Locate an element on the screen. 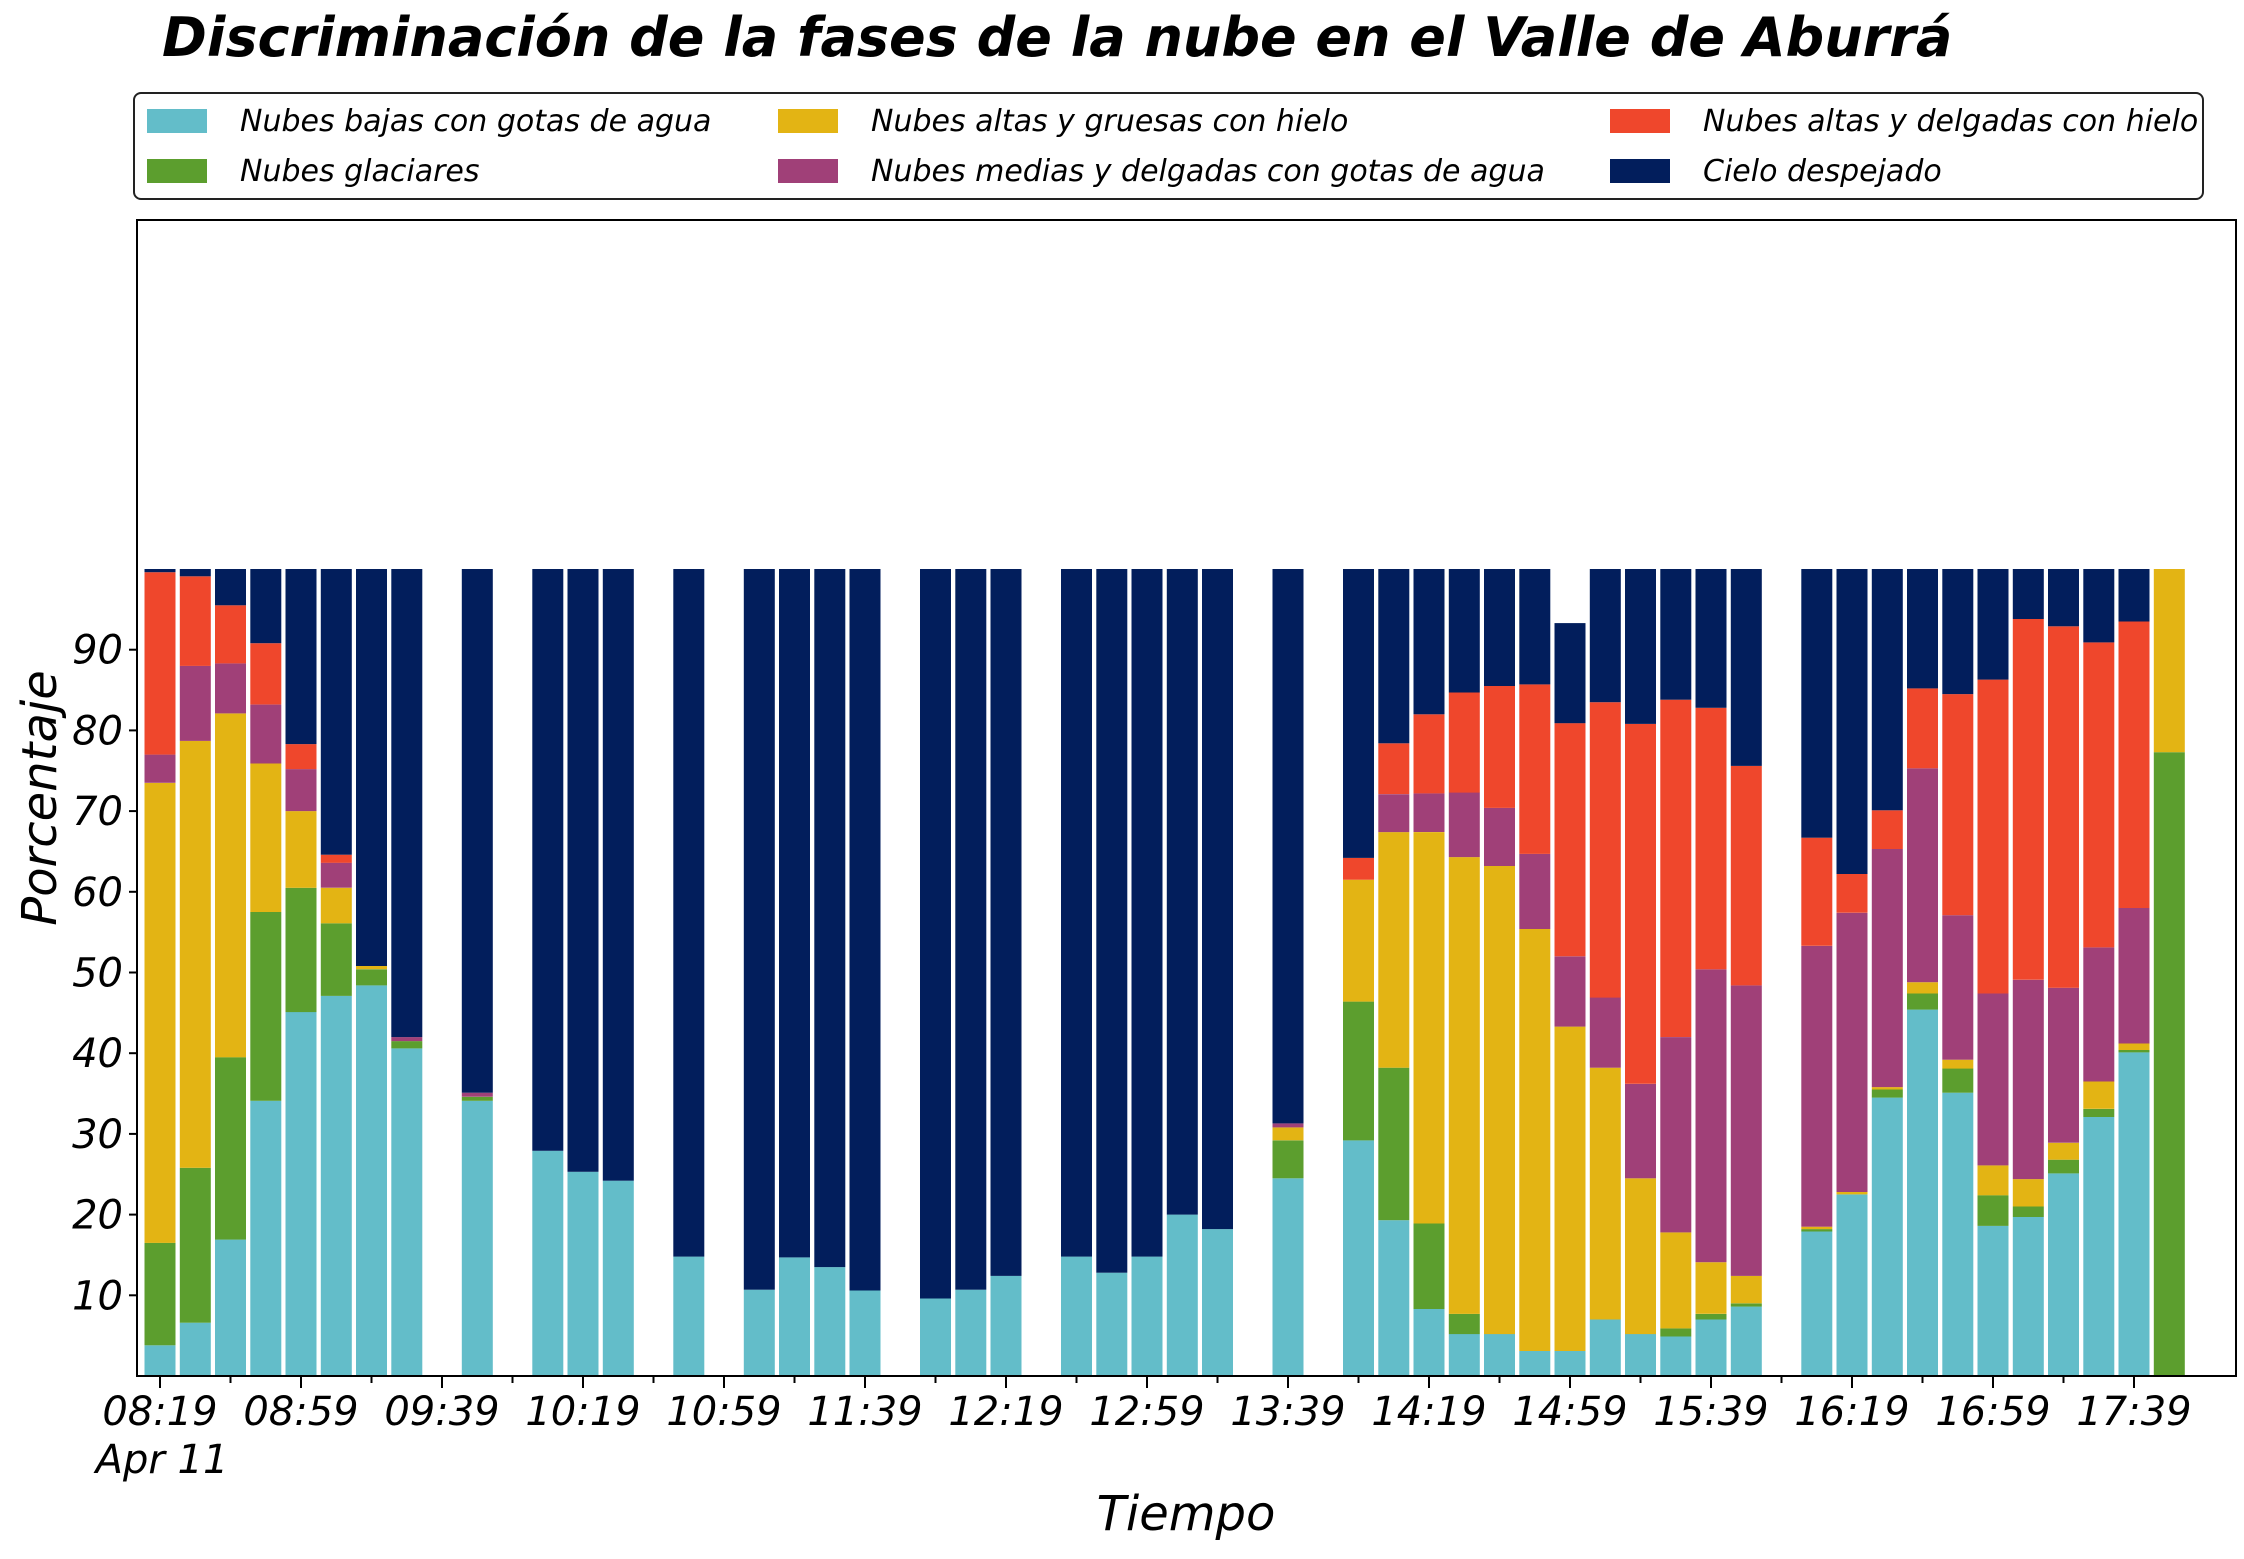 The image size is (2244, 1559). x-tick-label: 09:39 is located at coordinates (441, 1412).